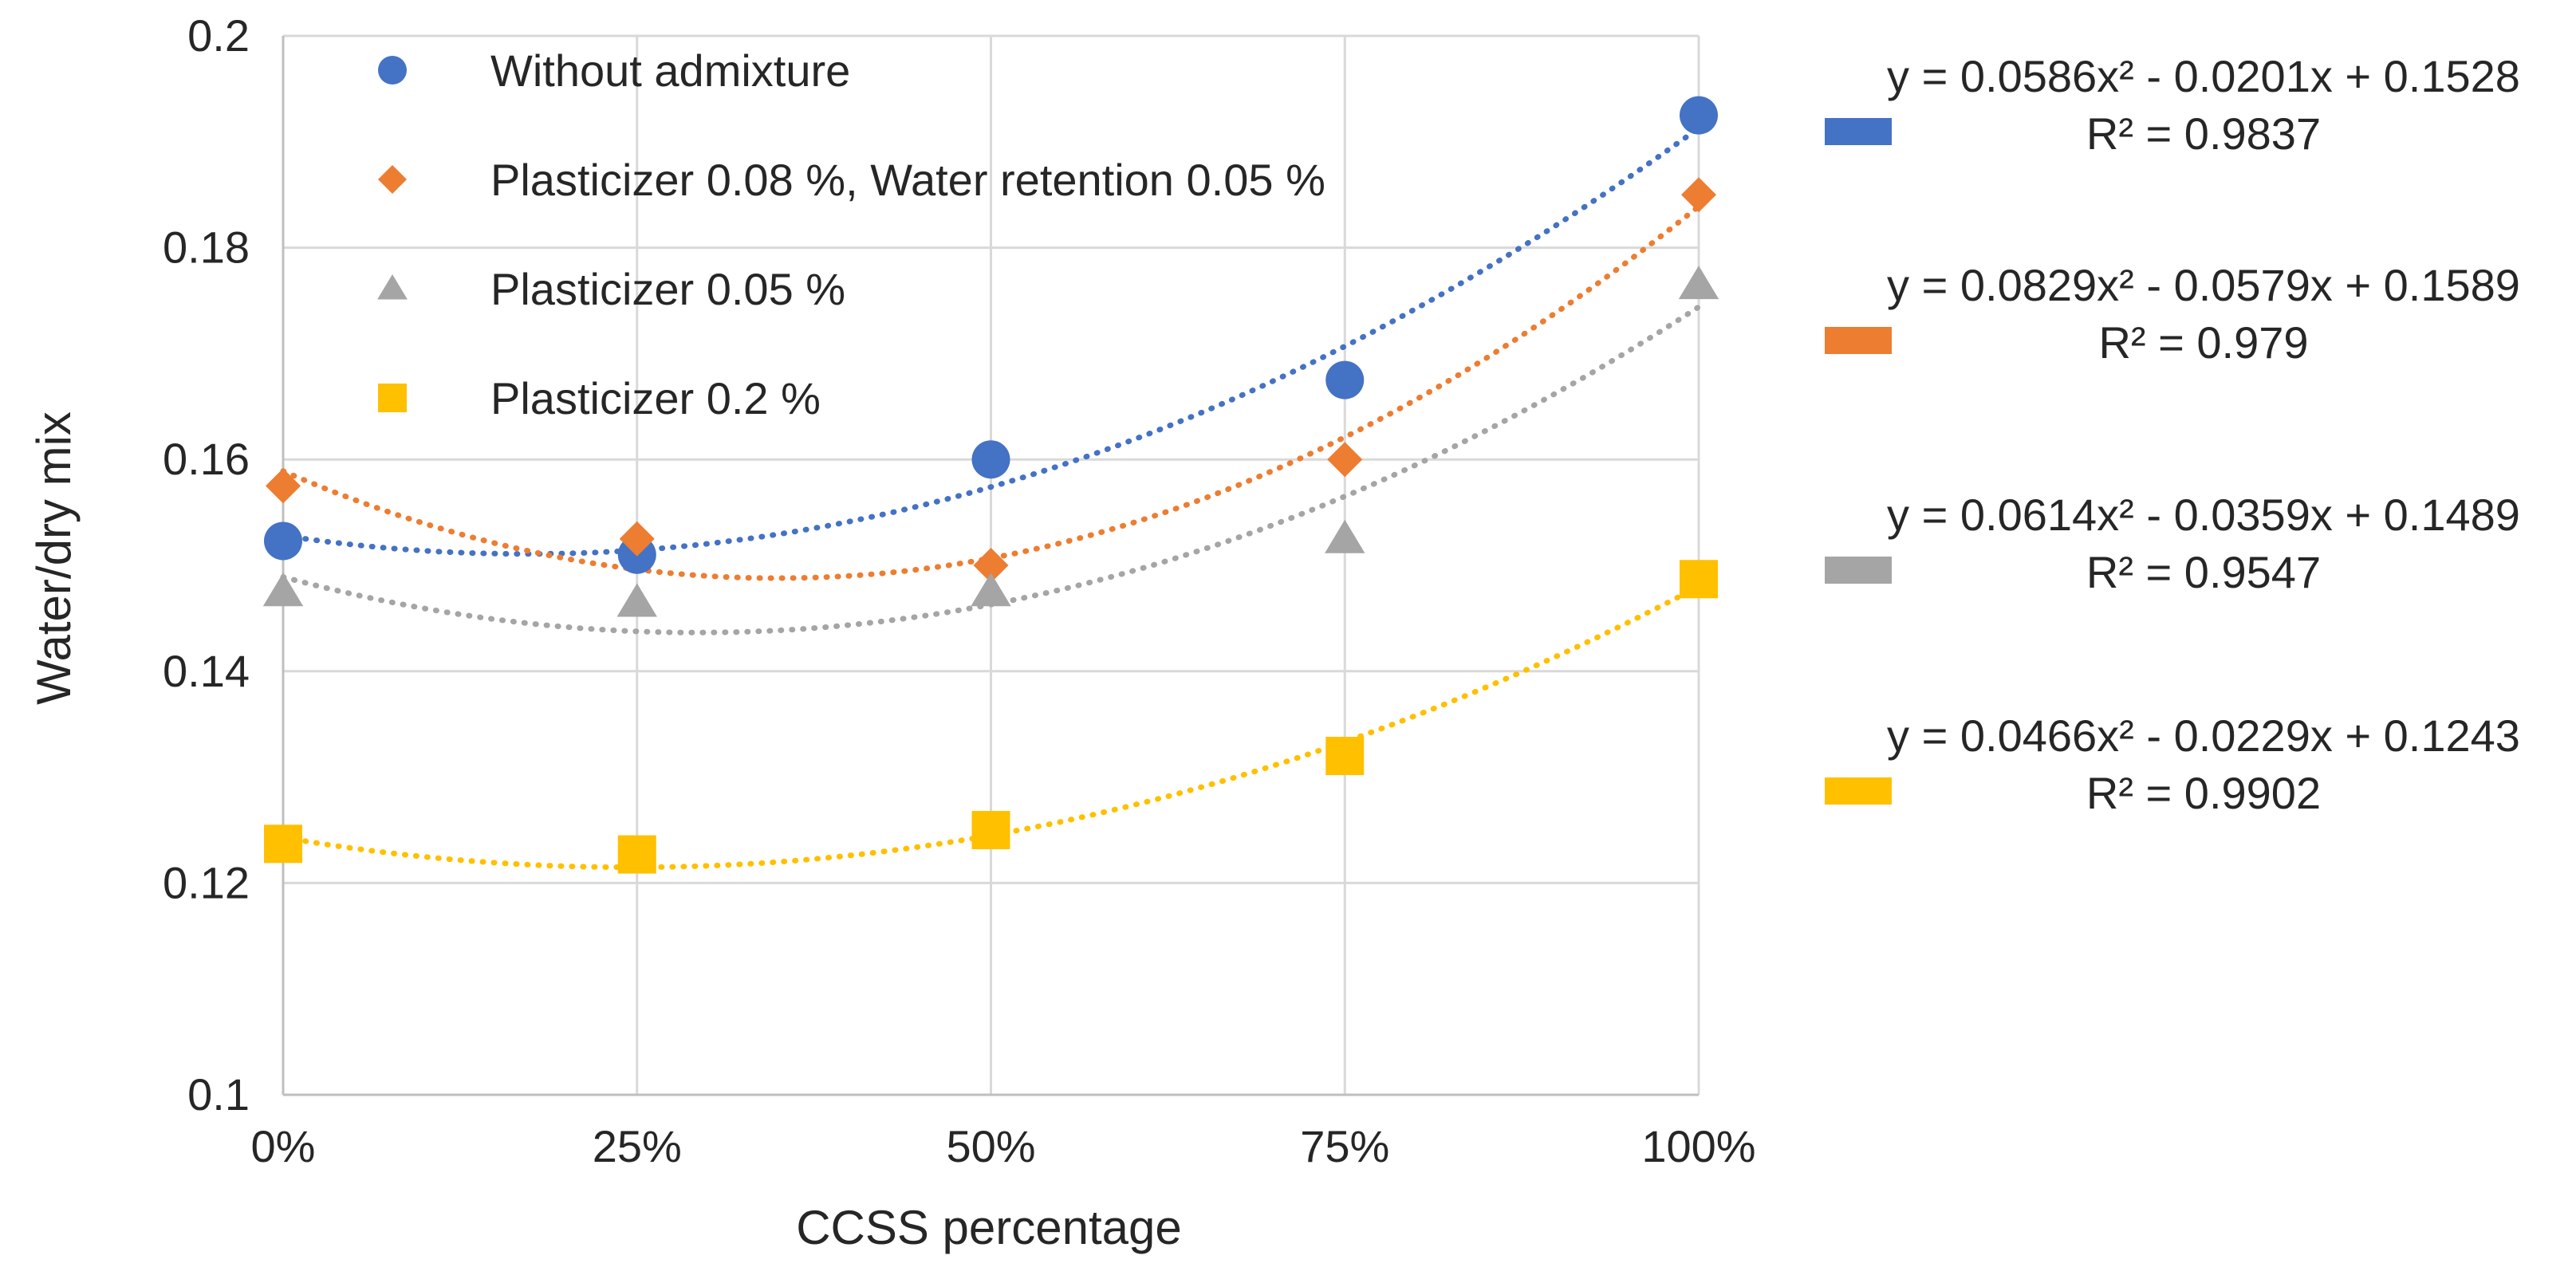 This screenshot has width=2576, height=1279. What do you see at coordinates (655, 398) in the screenshot?
I see `legend-label-4: Plasticizer 0.2 %` at bounding box center [655, 398].